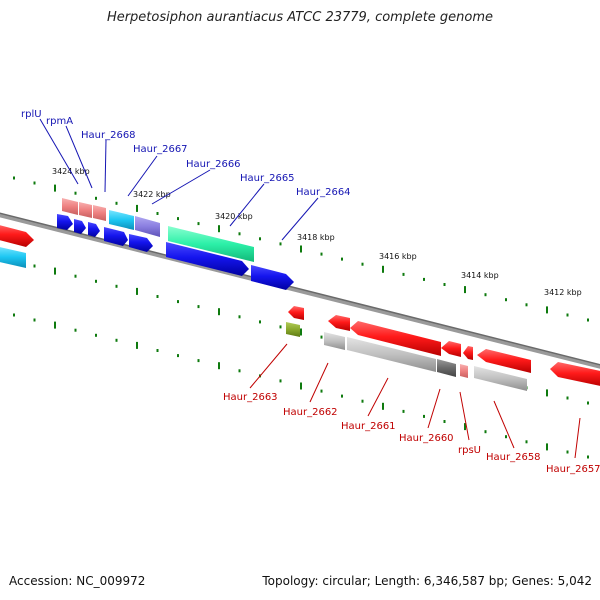 This screenshot has width=600, height=600. Describe the element at coordinates (31, 114) in the screenshot. I see `label-rplU: rplU` at that location.